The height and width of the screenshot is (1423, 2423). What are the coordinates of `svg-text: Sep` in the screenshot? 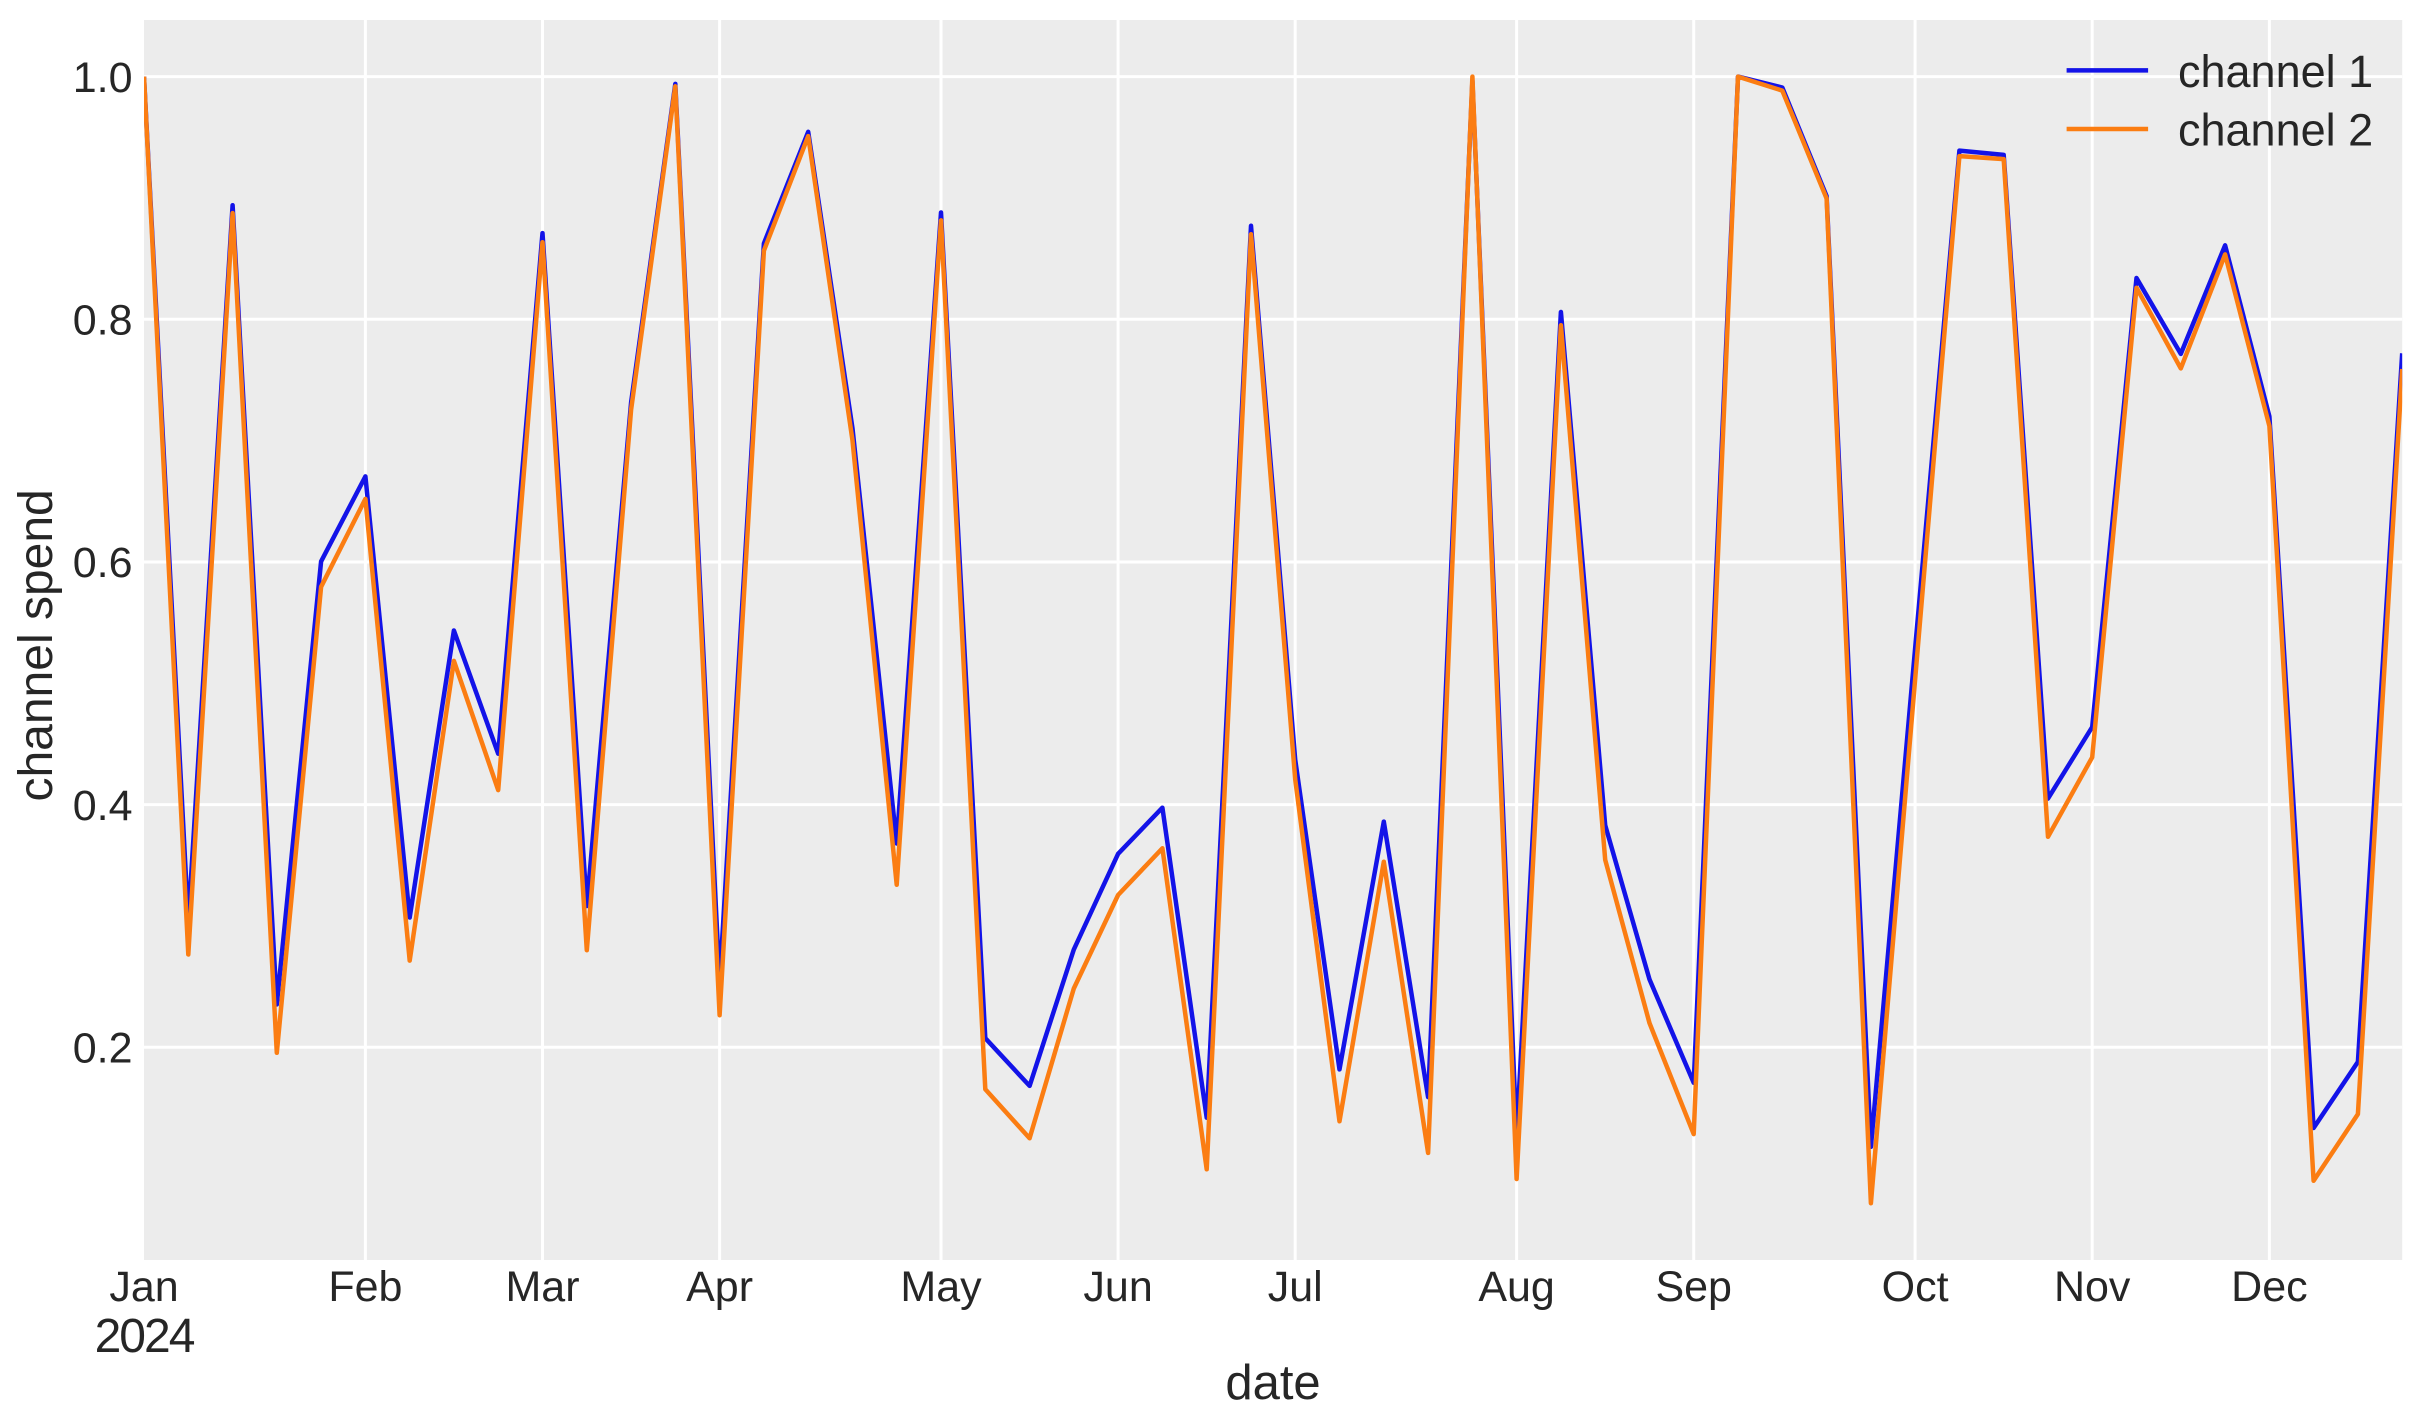 It's located at (1693, 1287).